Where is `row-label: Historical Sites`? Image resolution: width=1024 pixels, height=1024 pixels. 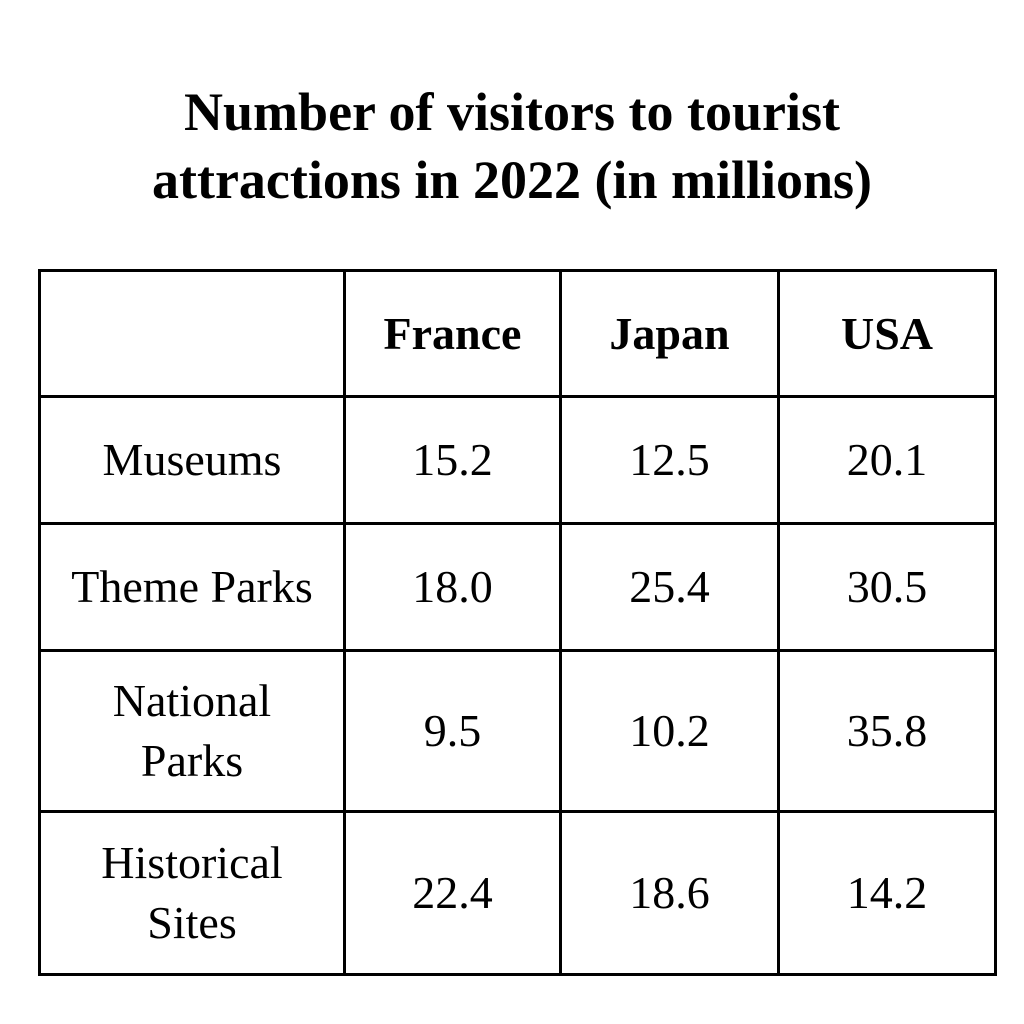 row-label: Historical Sites is located at coordinates (192, 893).